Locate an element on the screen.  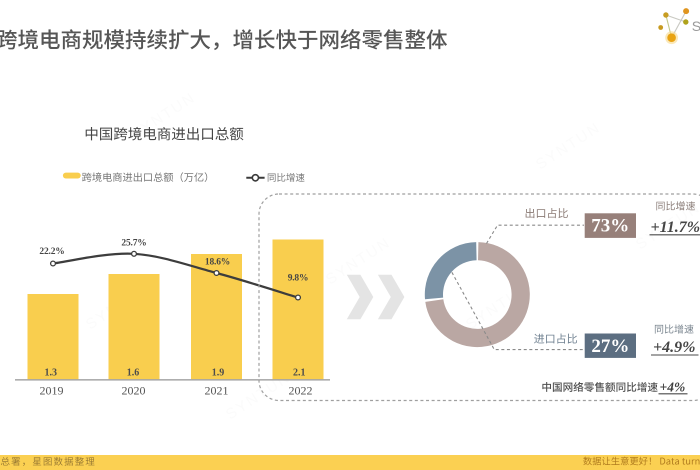
svg-text: 2021 is located at coordinates (217, 390).